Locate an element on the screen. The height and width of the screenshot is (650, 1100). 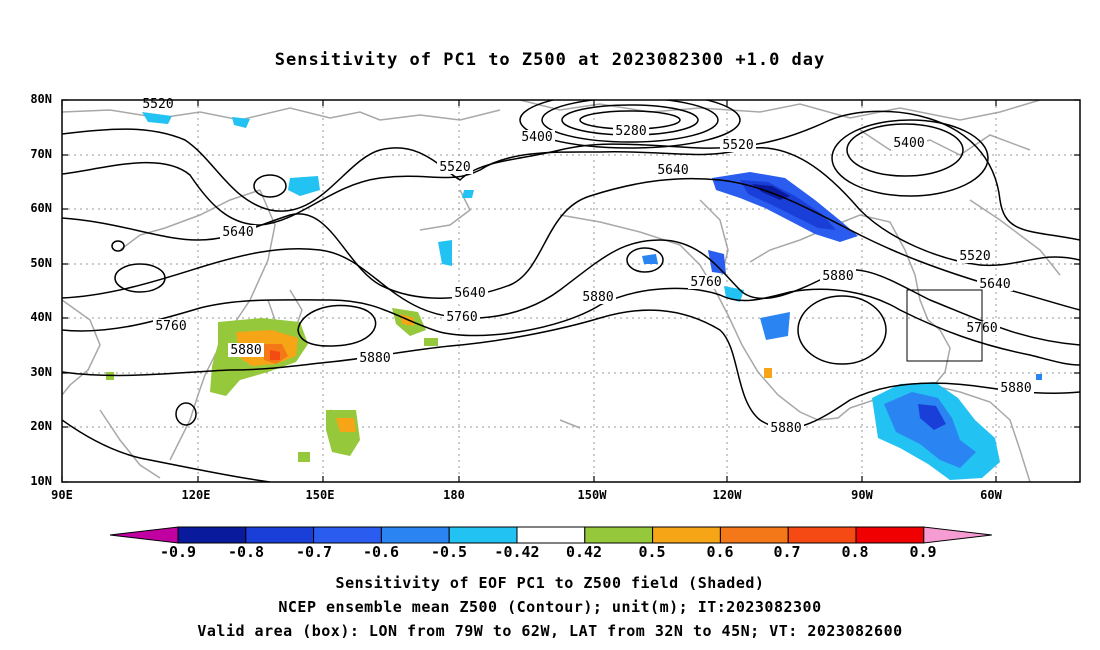
contour-label: 5280 is located at coordinates (630, 131).